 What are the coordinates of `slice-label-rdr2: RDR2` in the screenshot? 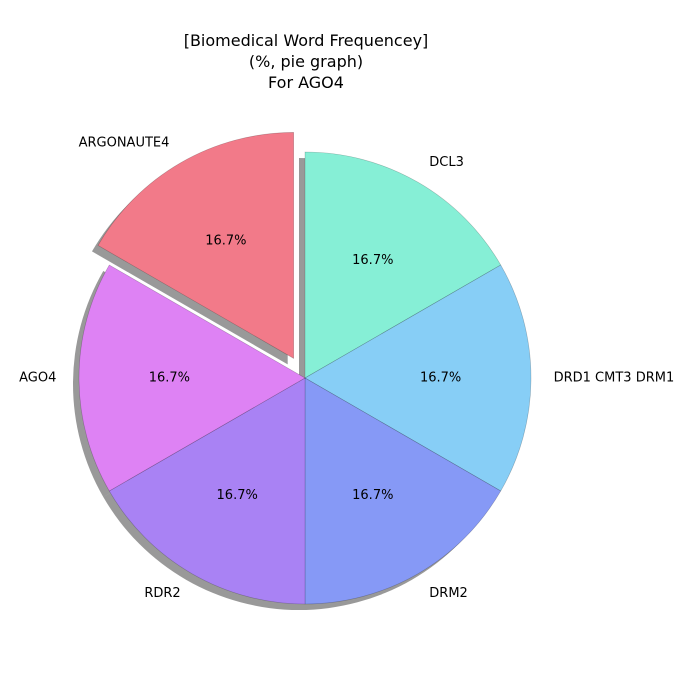 It's located at (162, 593).